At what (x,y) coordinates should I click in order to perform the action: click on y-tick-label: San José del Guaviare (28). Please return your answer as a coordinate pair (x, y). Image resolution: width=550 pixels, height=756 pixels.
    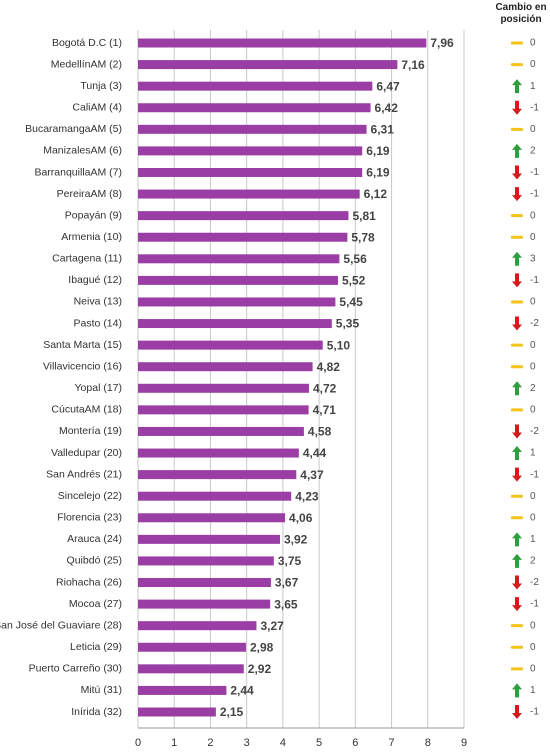
    Looking at the image, I should click on (61, 625).